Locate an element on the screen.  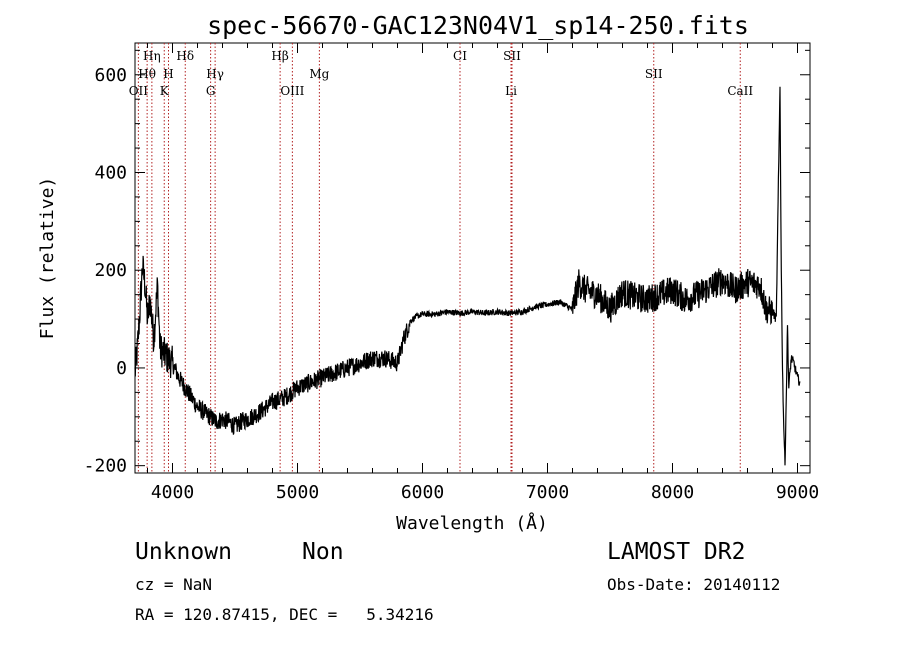
survey-text: LAMOST DR2 is located at coordinates (676, 552).